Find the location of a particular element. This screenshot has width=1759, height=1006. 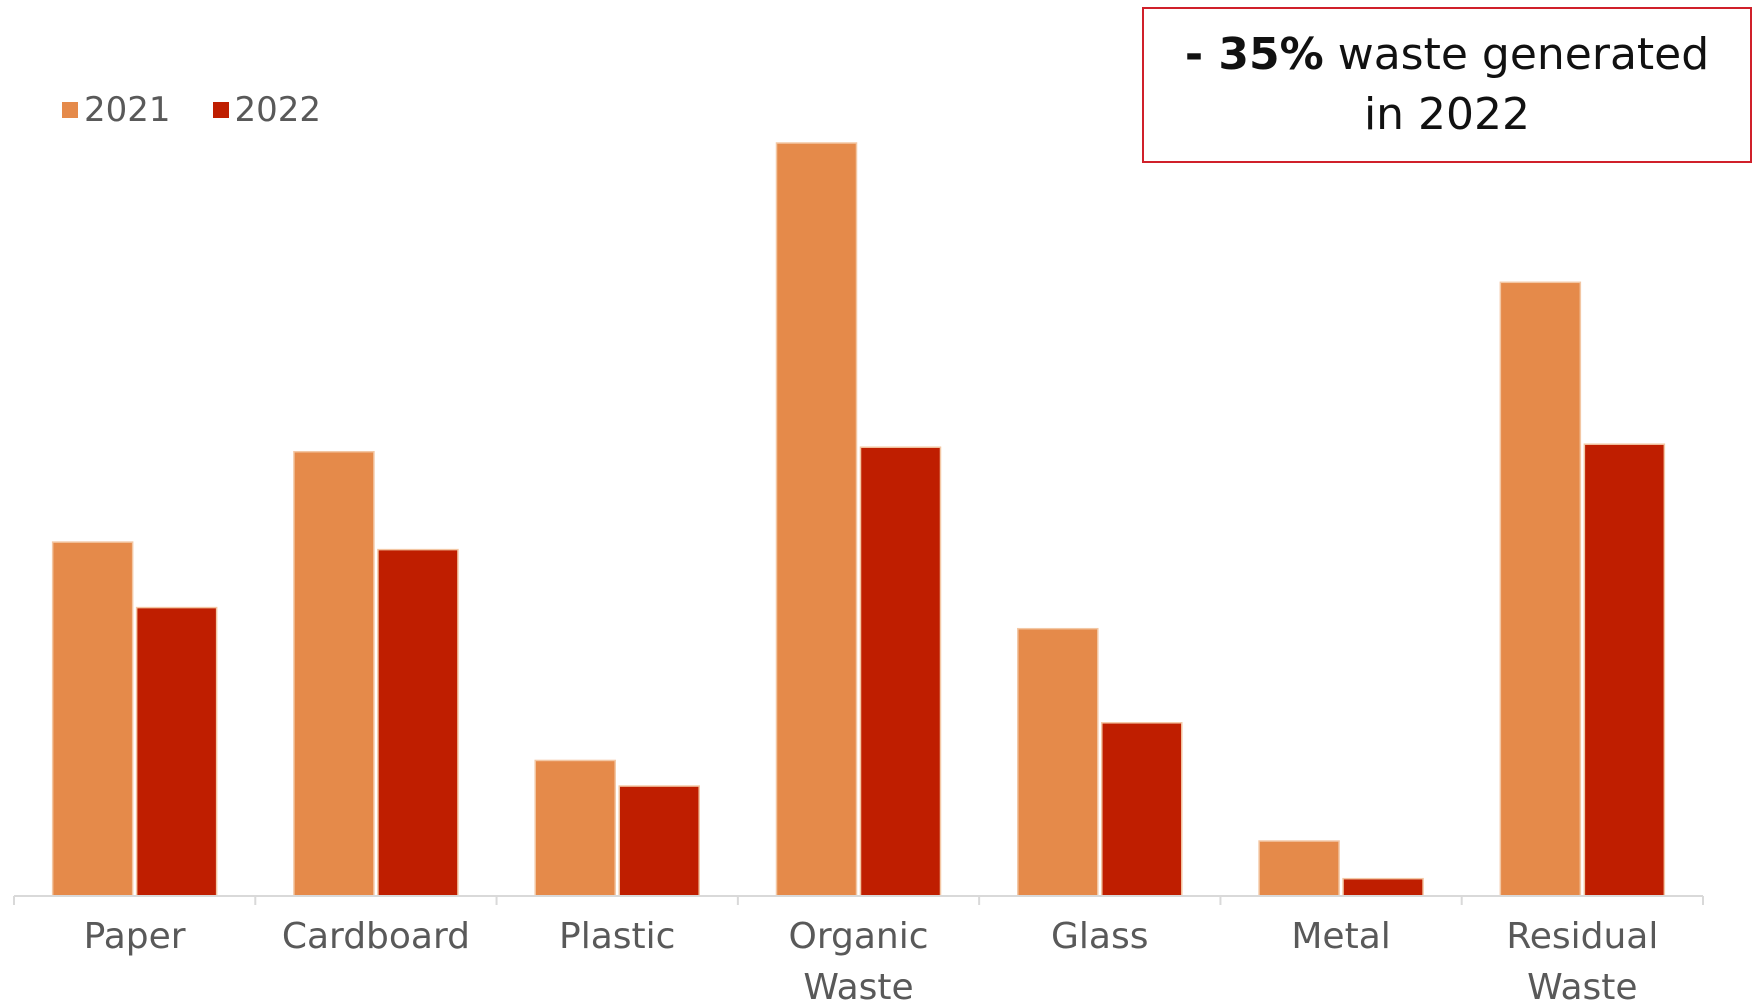

legend: 2021 2022 is located at coordinates (191, 110).